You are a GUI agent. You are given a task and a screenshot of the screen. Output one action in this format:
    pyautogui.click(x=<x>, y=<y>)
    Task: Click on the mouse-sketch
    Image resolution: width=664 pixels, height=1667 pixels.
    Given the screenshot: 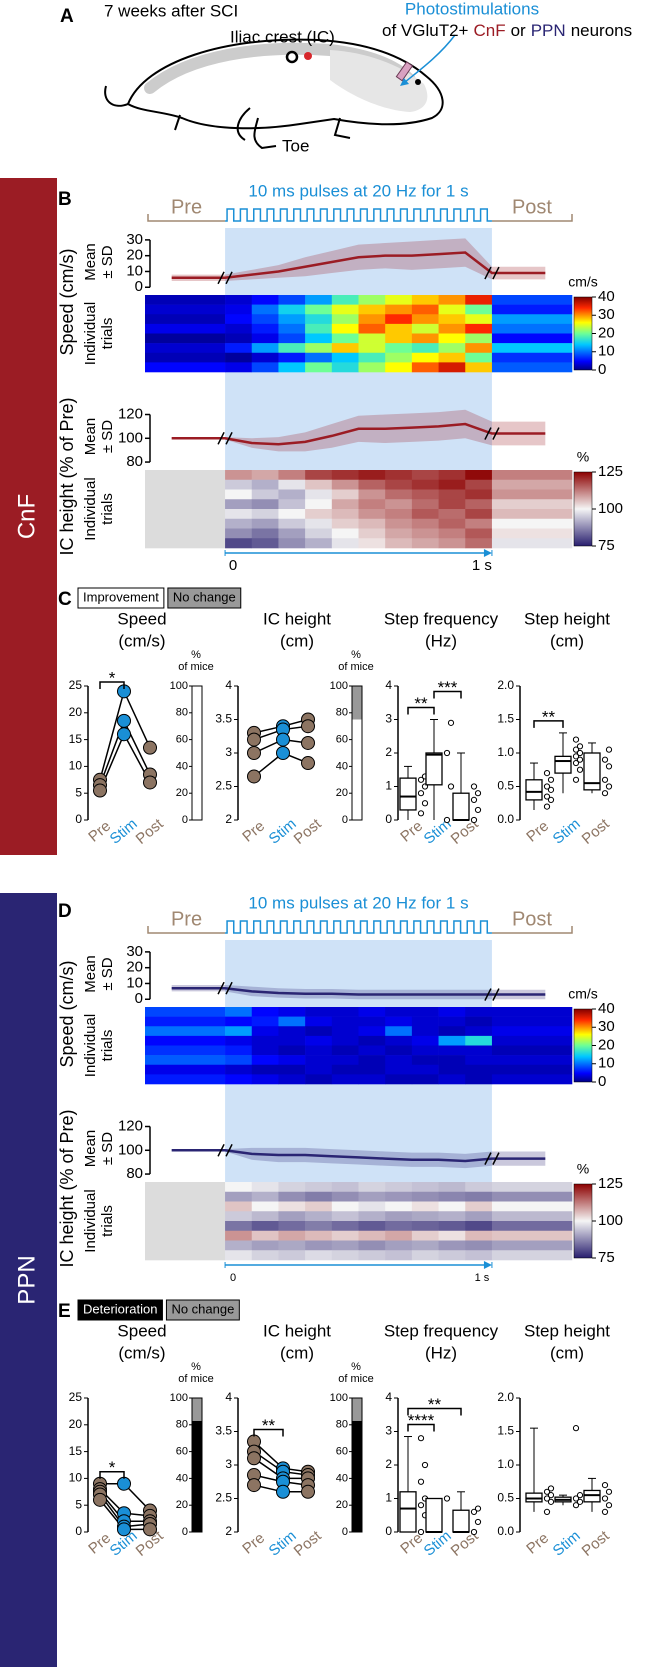 What is the action you would take?
    pyautogui.click(x=280, y=92)
    